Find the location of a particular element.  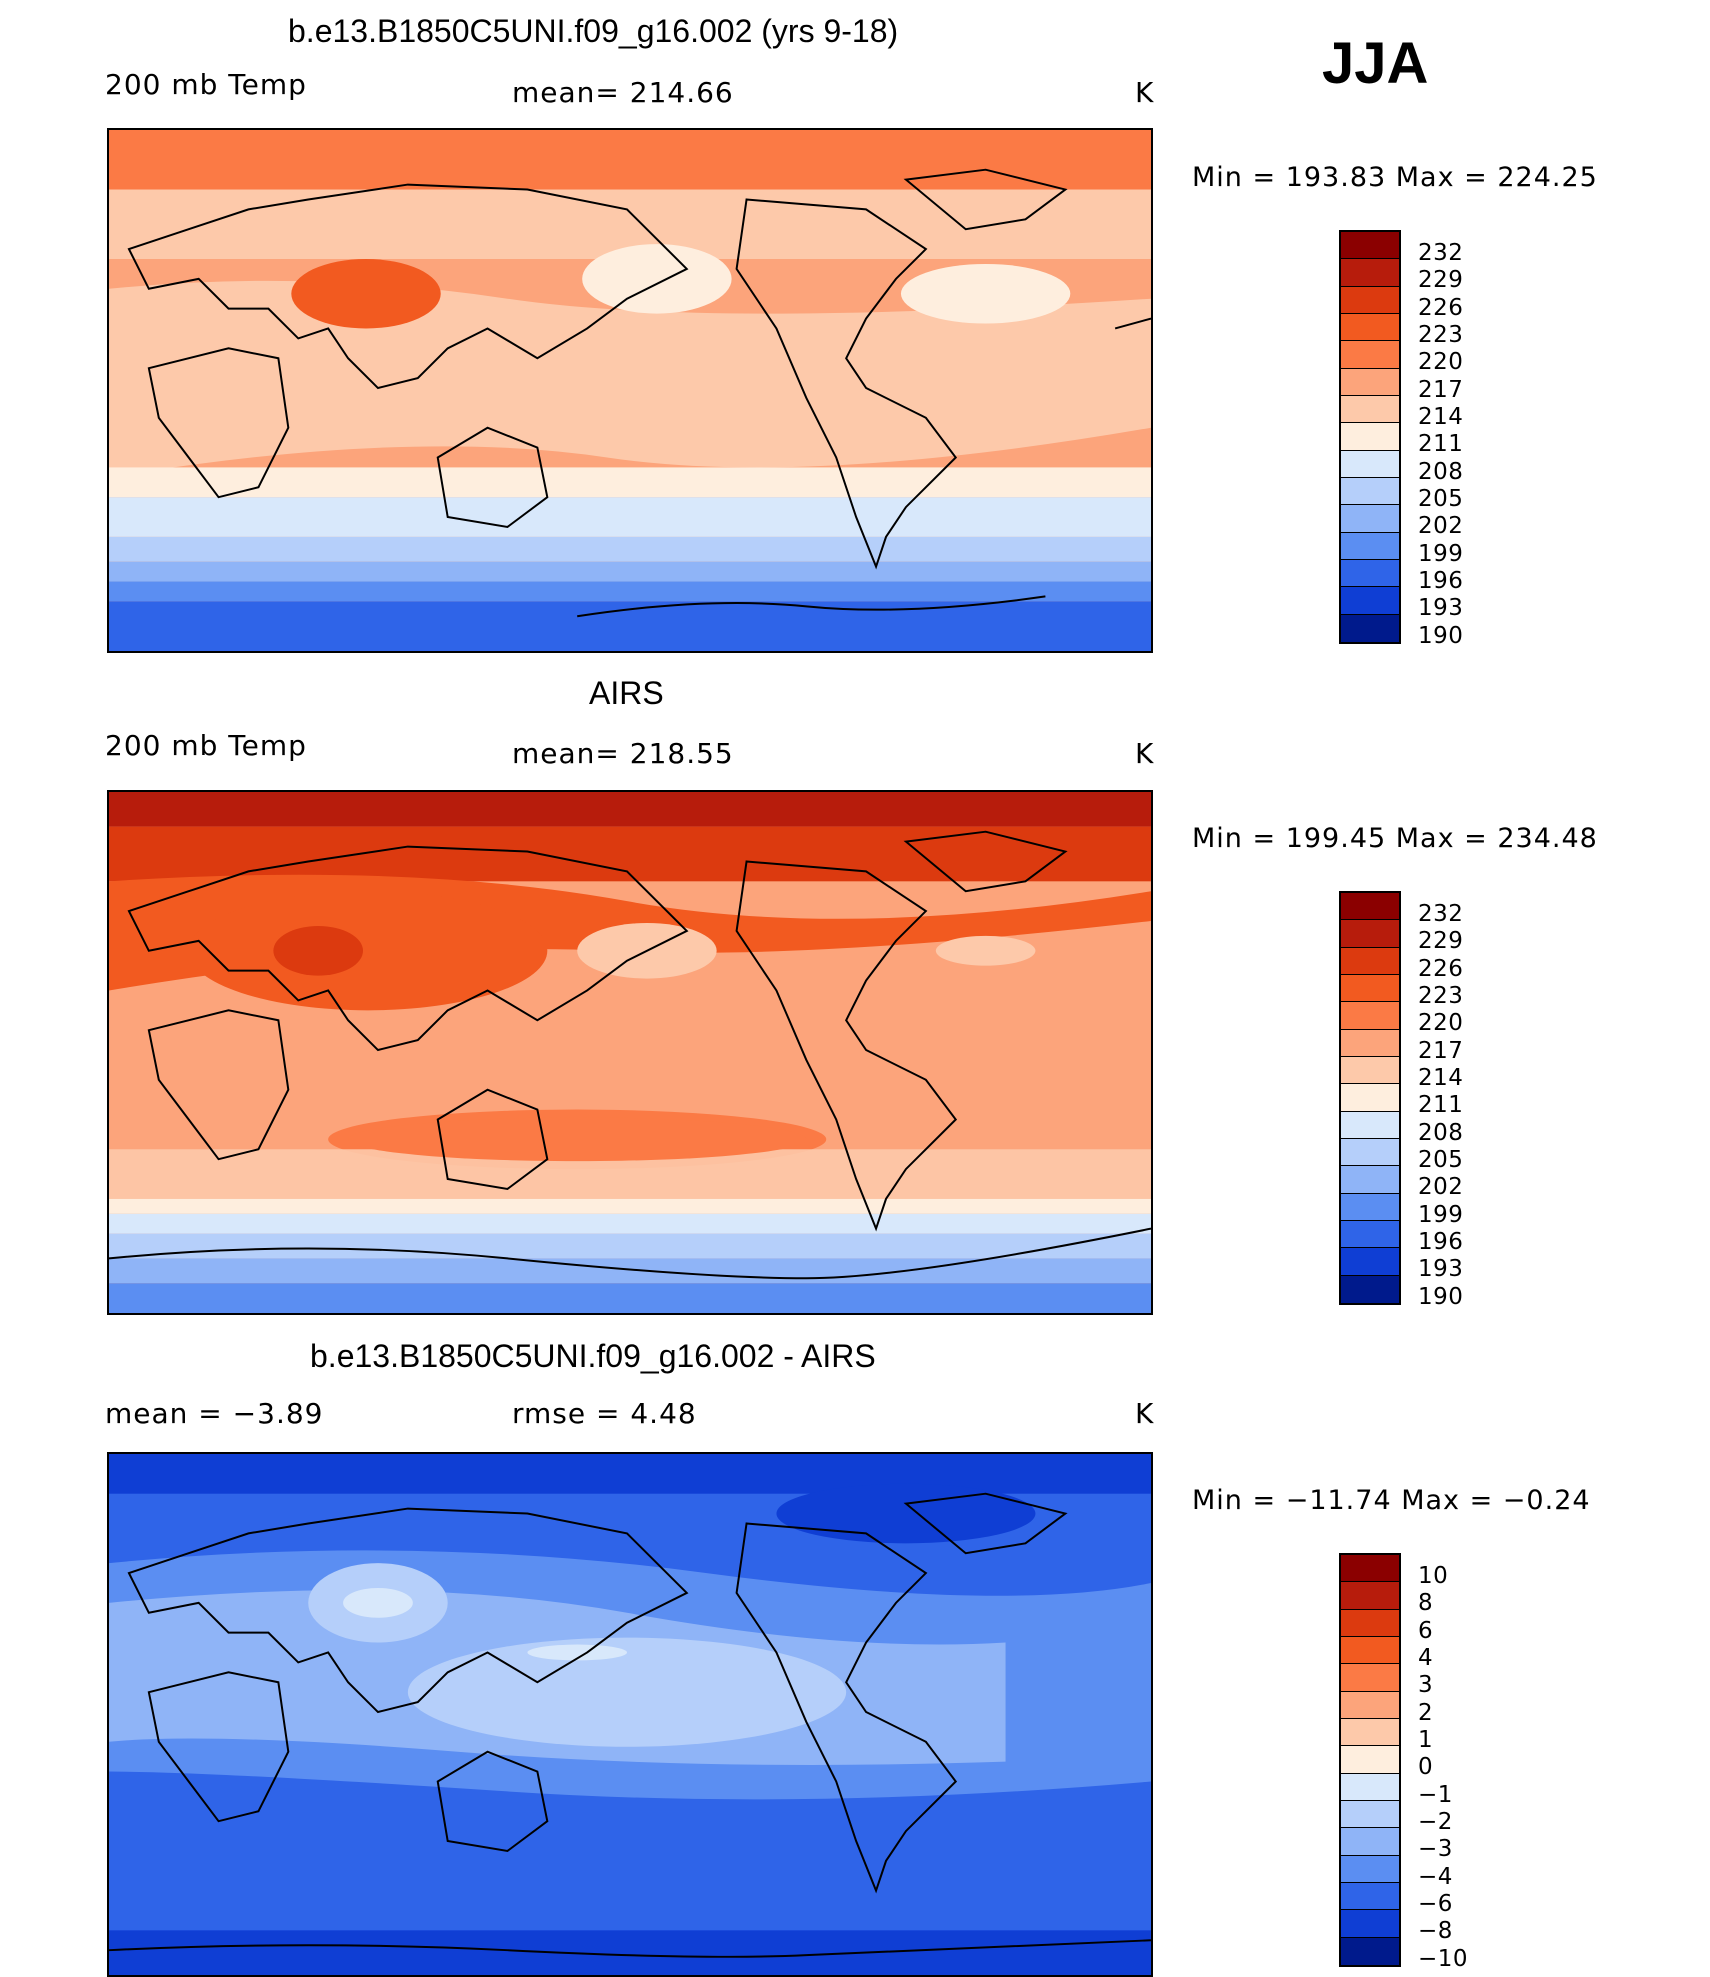

colorbar-tick-label: −10 is located at coordinates (1443, 1958).